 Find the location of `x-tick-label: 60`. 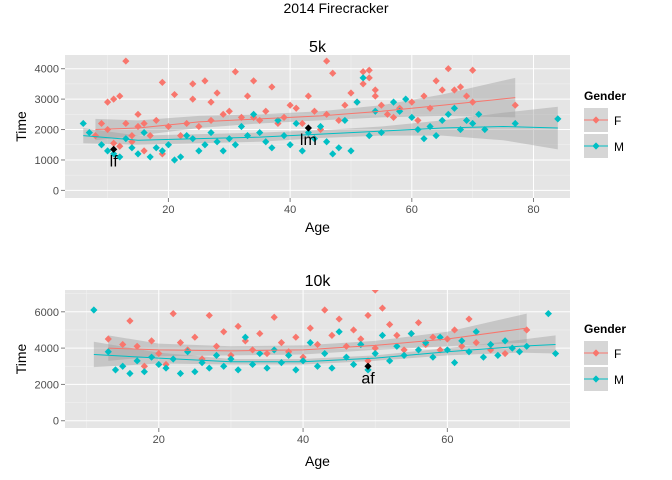

x-tick-label: 60 is located at coordinates (447, 440).